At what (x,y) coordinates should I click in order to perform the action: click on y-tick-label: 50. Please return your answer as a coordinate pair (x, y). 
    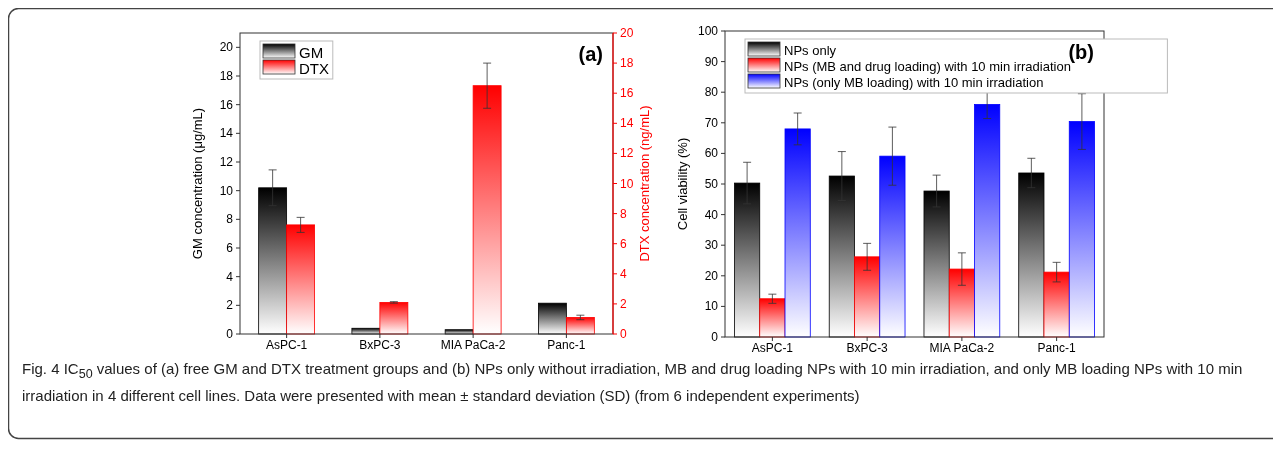
    Looking at the image, I should click on (711, 184).